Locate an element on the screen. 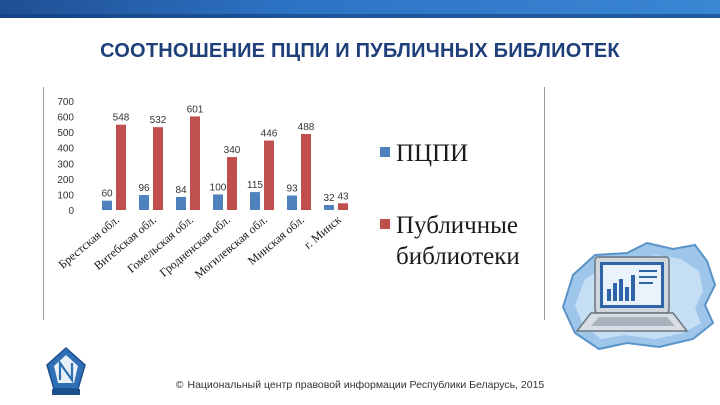  legend-swatch-series1 is located at coordinates (385, 152).